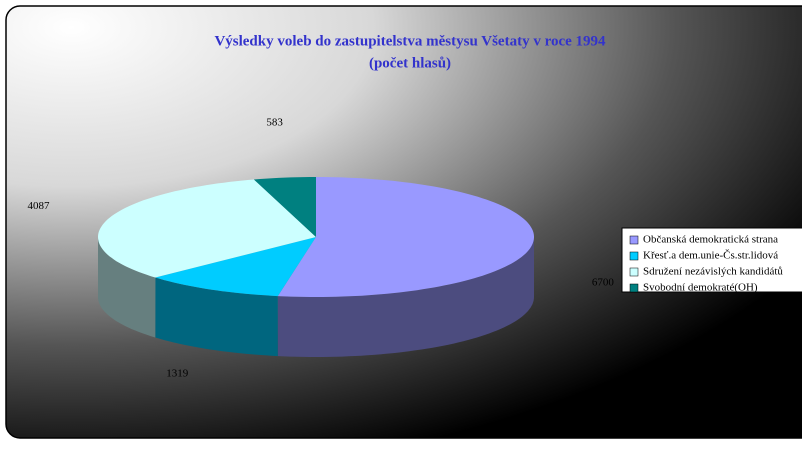  I want to click on data-label: 4087, so click(38, 206).